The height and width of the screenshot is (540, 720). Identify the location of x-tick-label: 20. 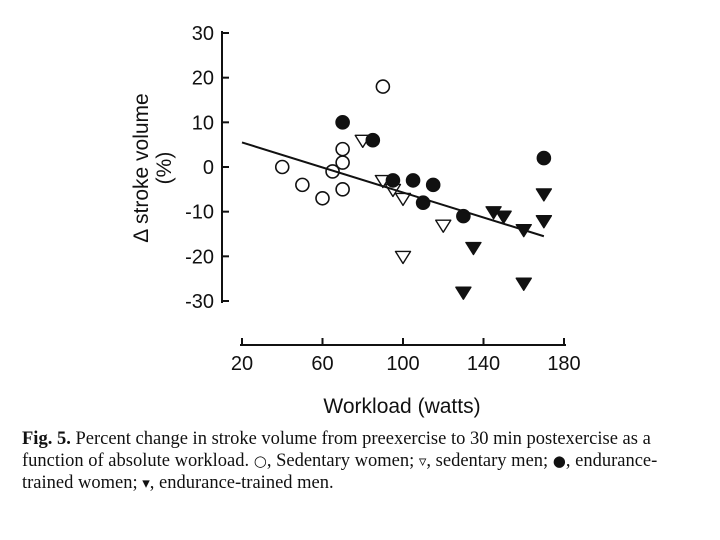
(242, 364).